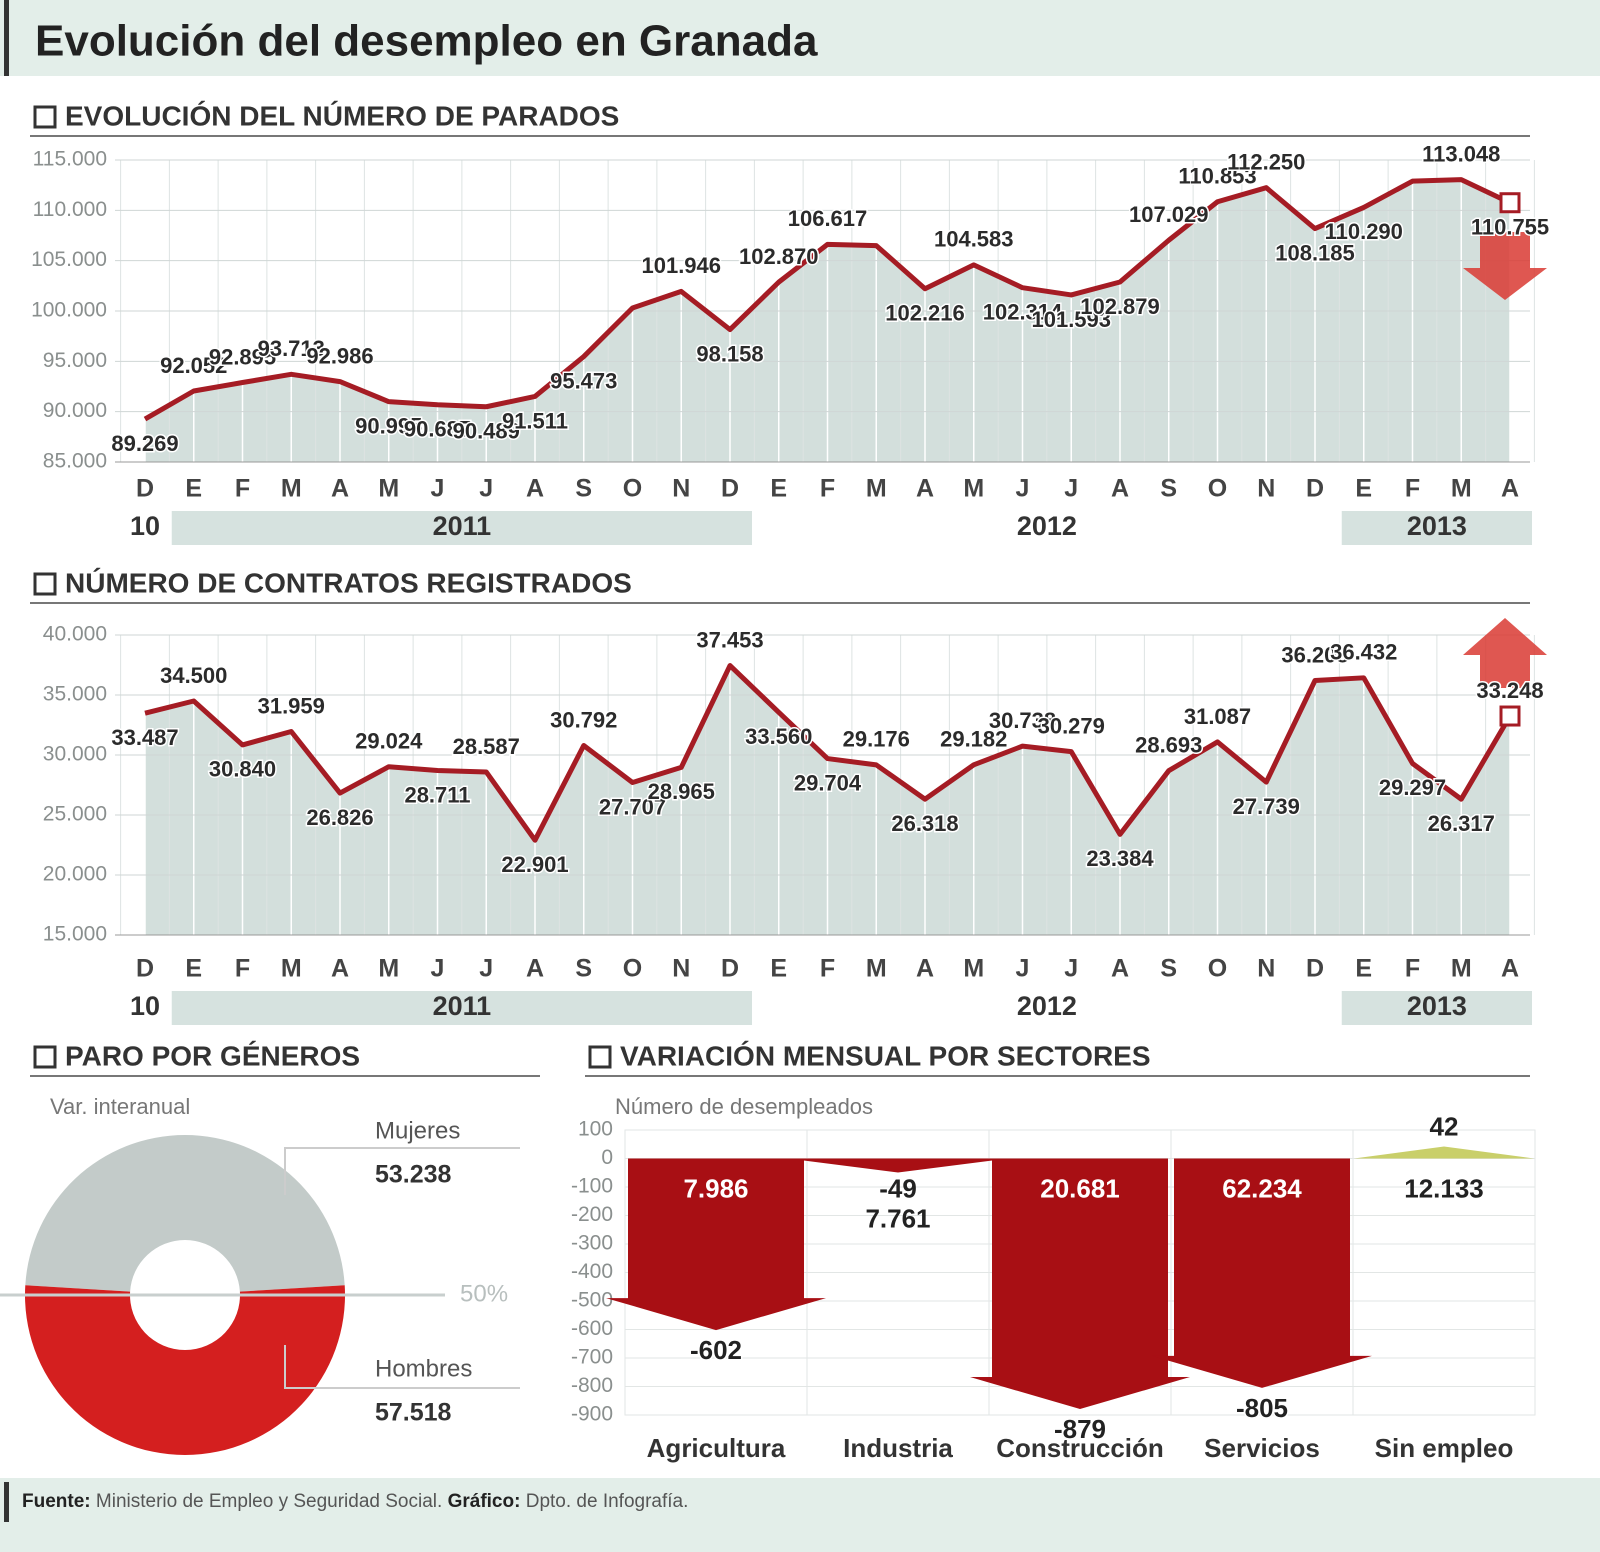  Describe the element at coordinates (681, 791) in the screenshot. I see `value-label: 28.965` at that location.